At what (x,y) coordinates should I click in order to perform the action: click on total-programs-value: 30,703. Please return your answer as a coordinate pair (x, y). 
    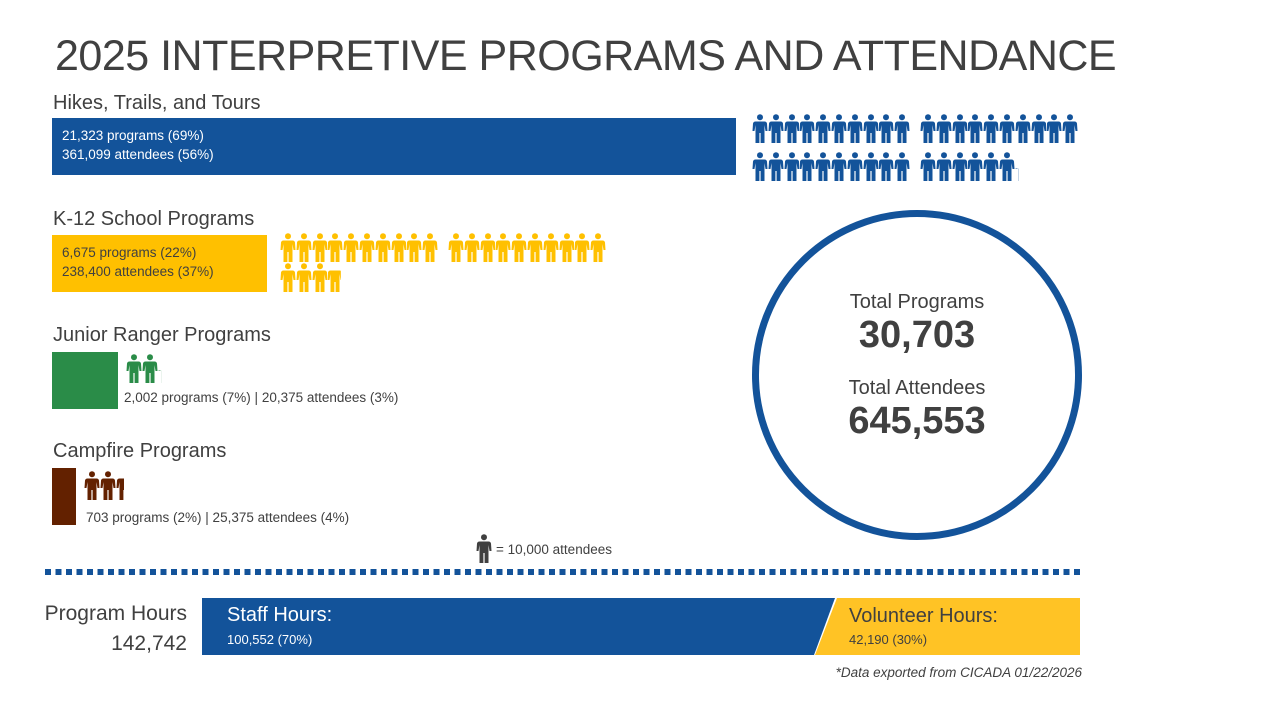
    Looking at the image, I should click on (917, 335).